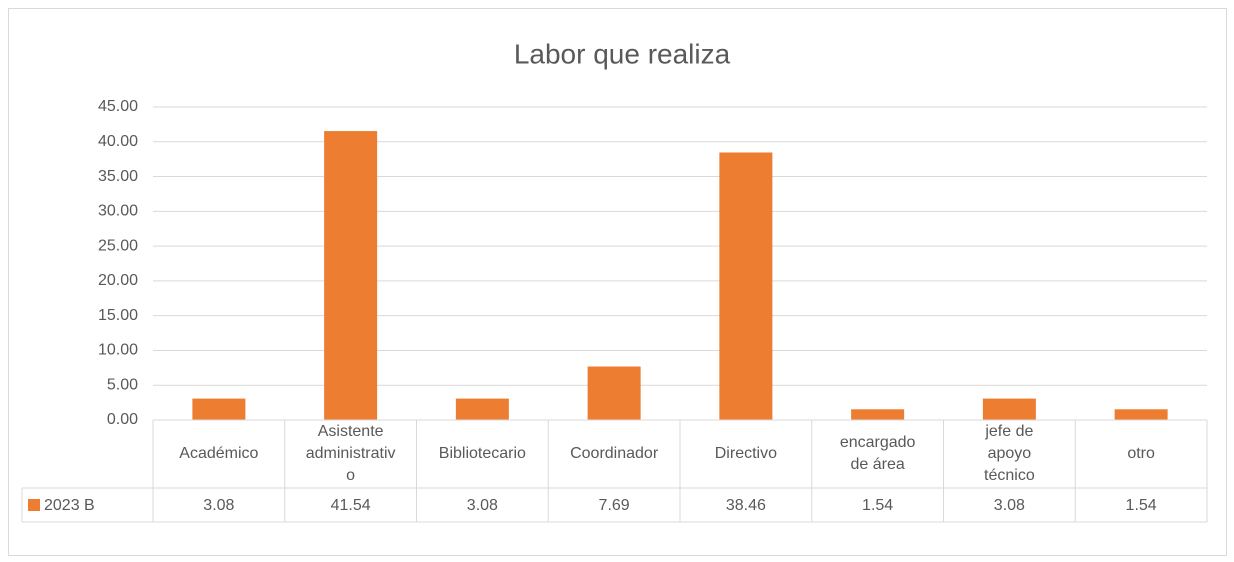 The height and width of the screenshot is (562, 1234). I want to click on legend-label: 2023 B, so click(69, 505).